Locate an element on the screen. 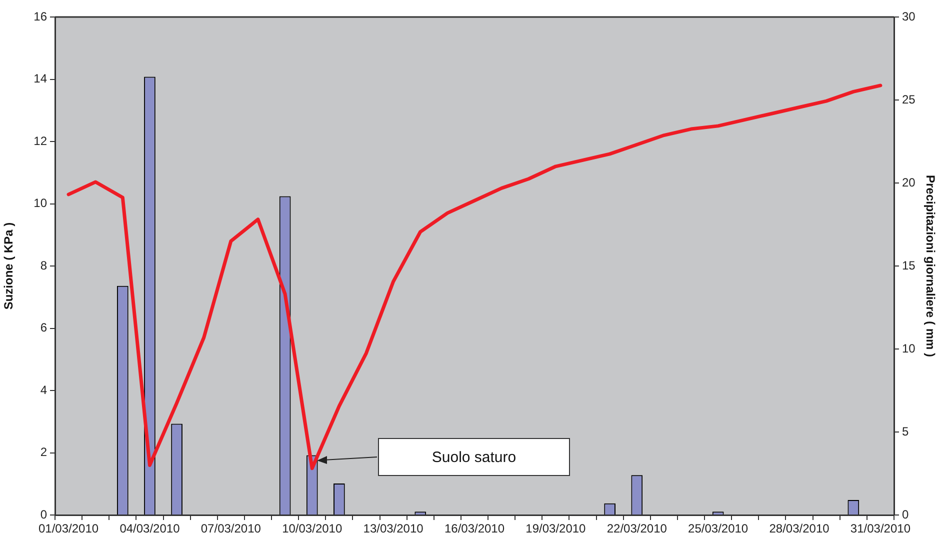 The image size is (939, 538). callout-box: Suolo saturo is located at coordinates (474, 457).